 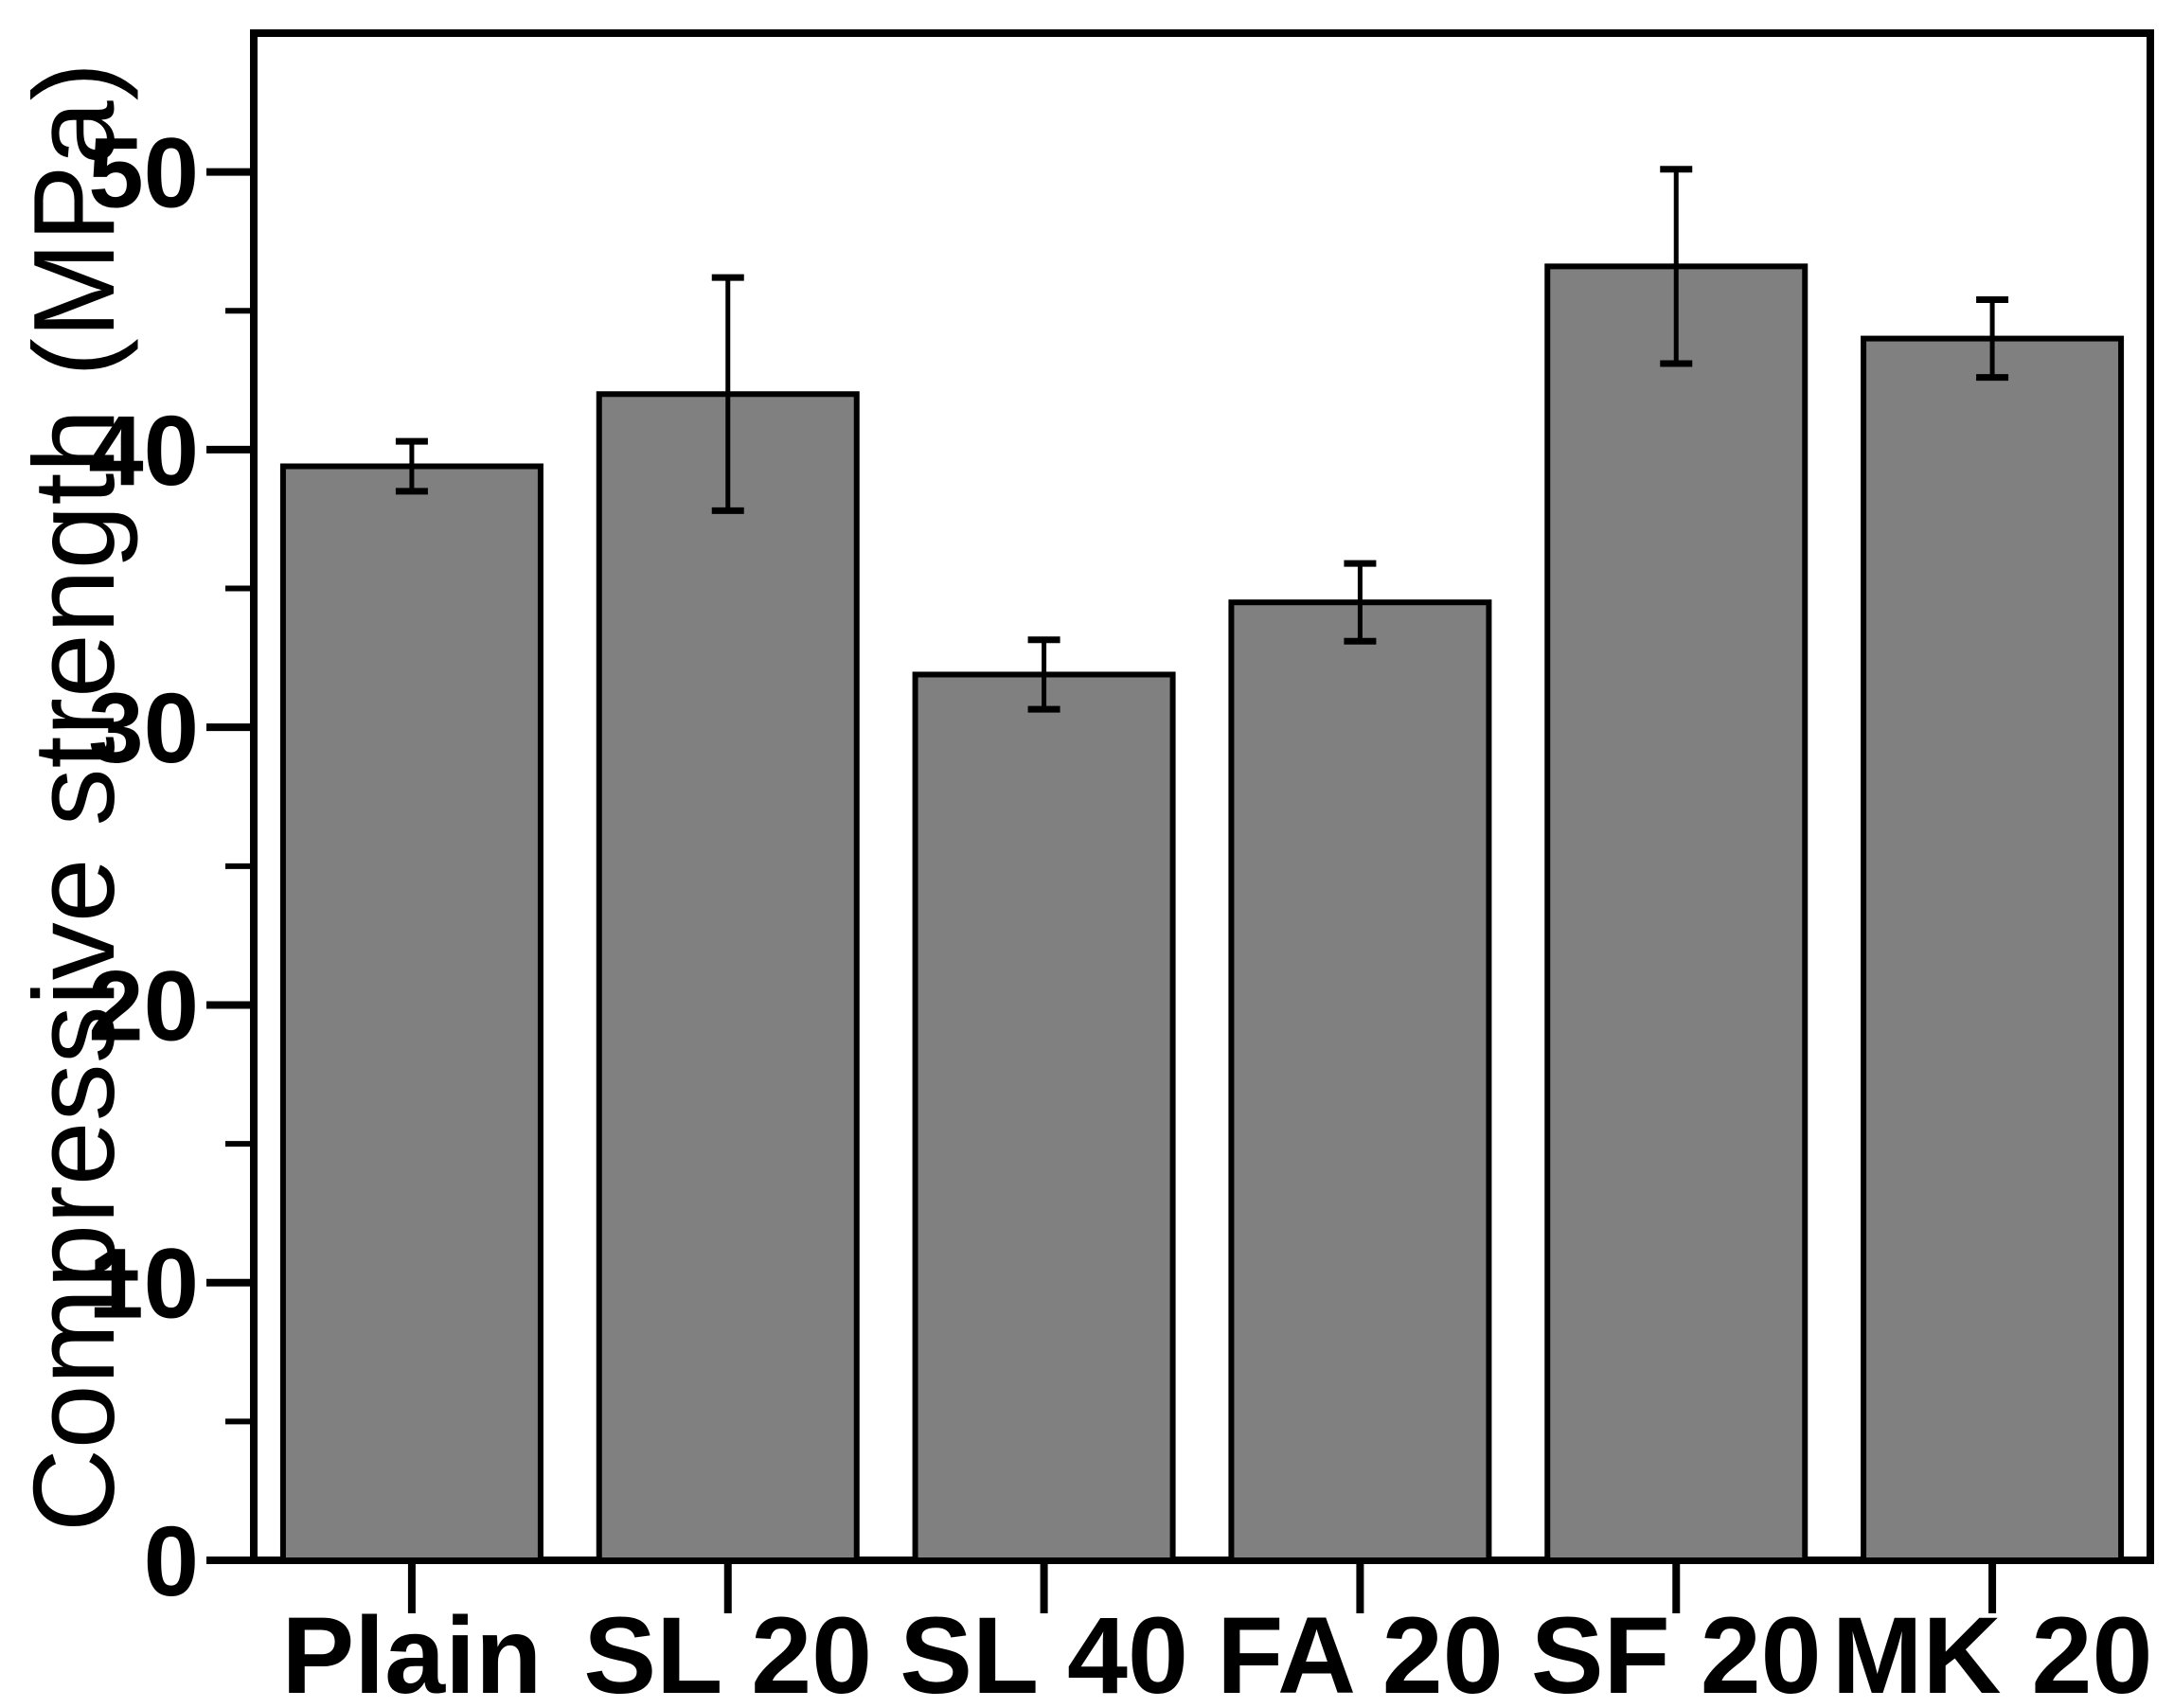 What do you see at coordinates (1993, 1652) in the screenshot?
I see `category-label: MK 20` at bounding box center [1993, 1652].